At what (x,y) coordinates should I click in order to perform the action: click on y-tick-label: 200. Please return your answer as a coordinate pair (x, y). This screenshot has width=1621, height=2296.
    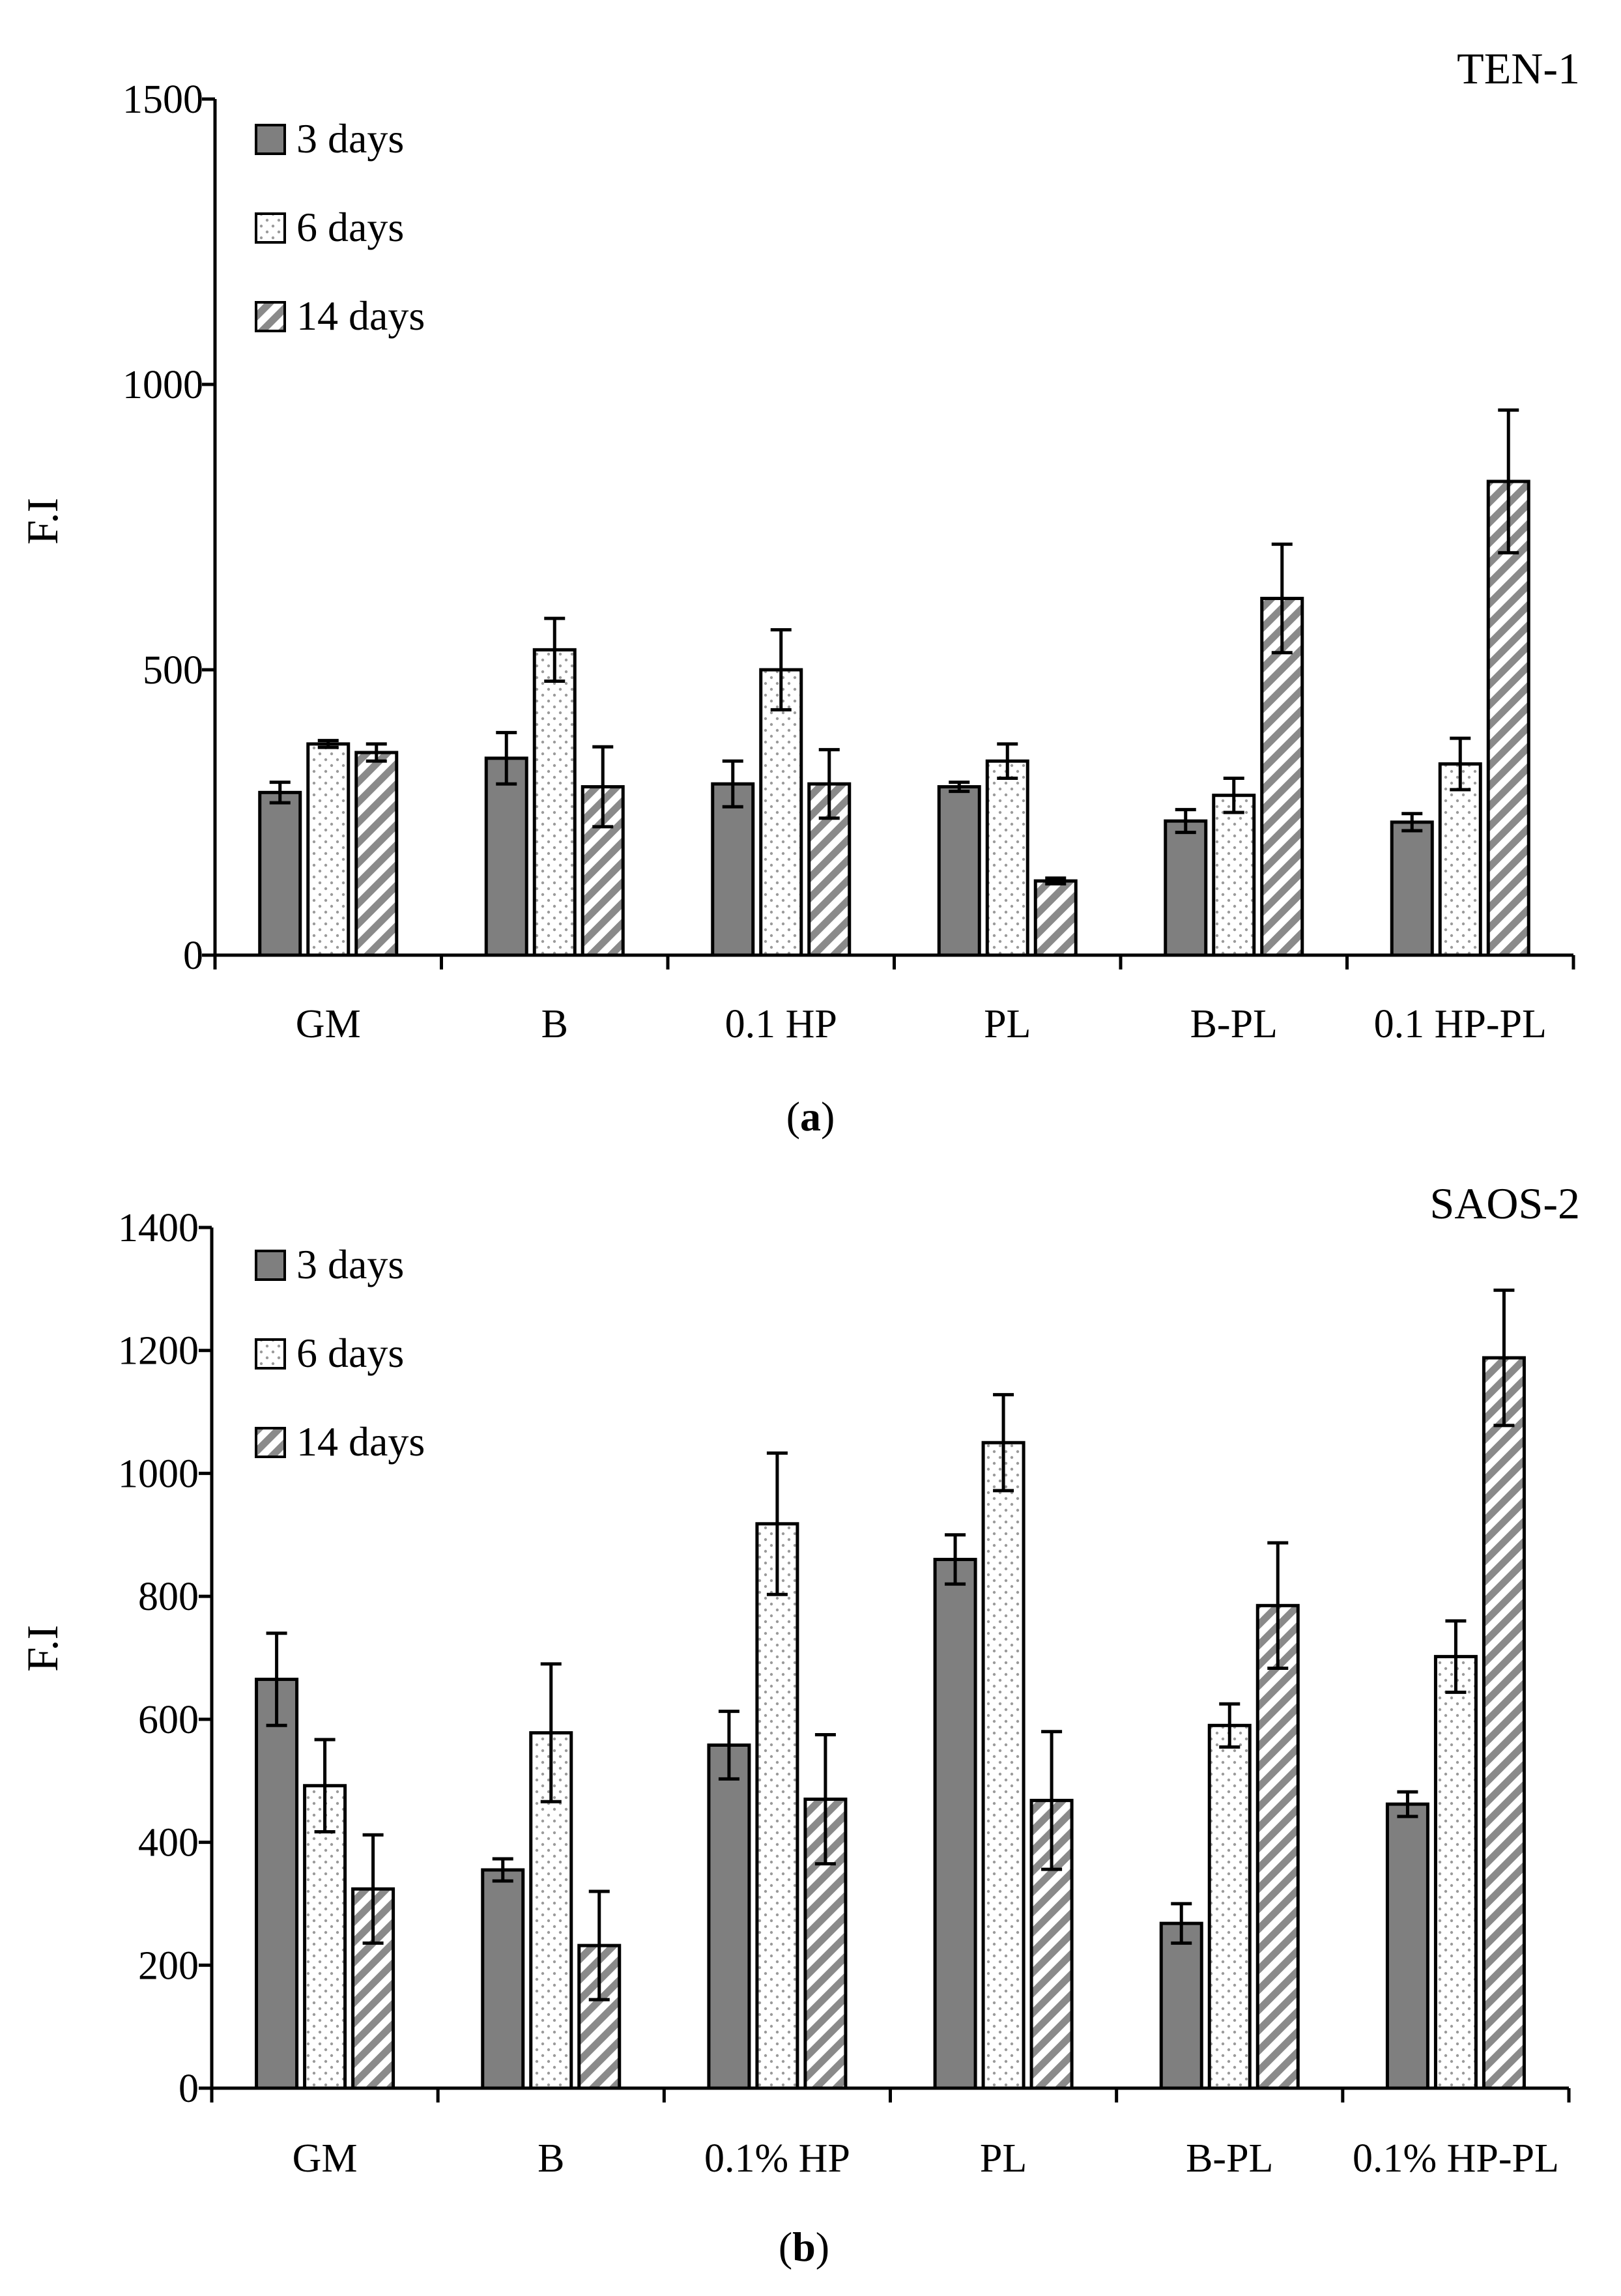
    Looking at the image, I should click on (168, 1966).